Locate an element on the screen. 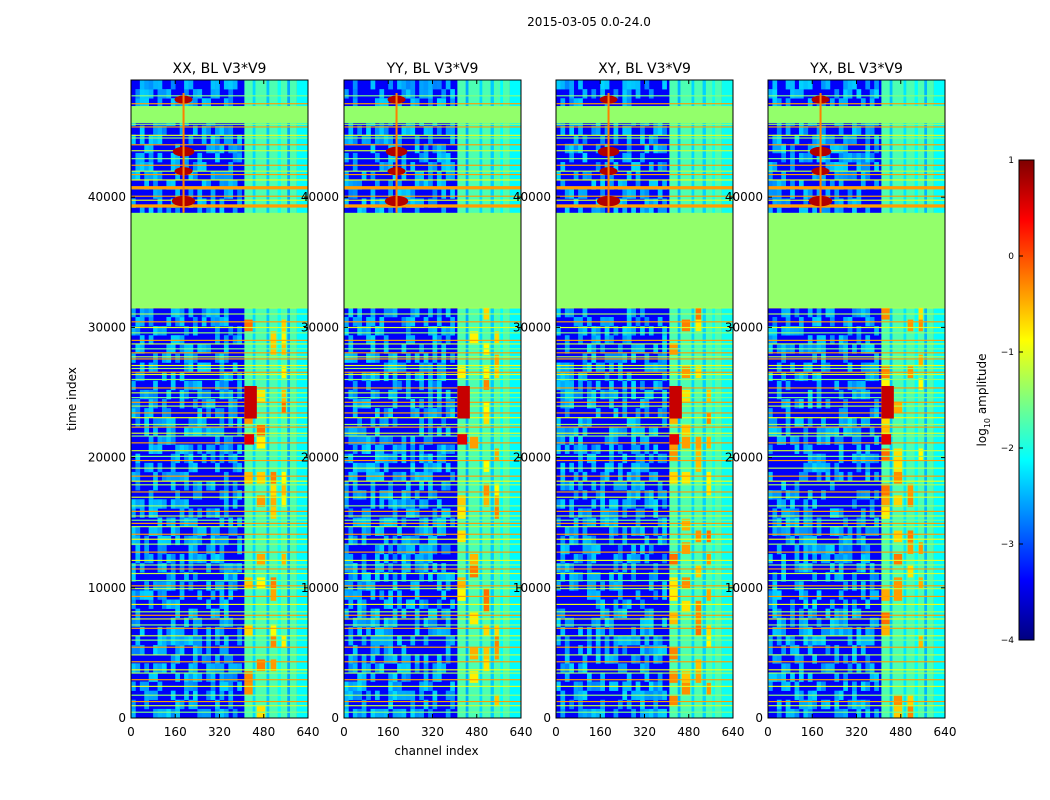  heatmap-image is located at coordinates (219, 399).